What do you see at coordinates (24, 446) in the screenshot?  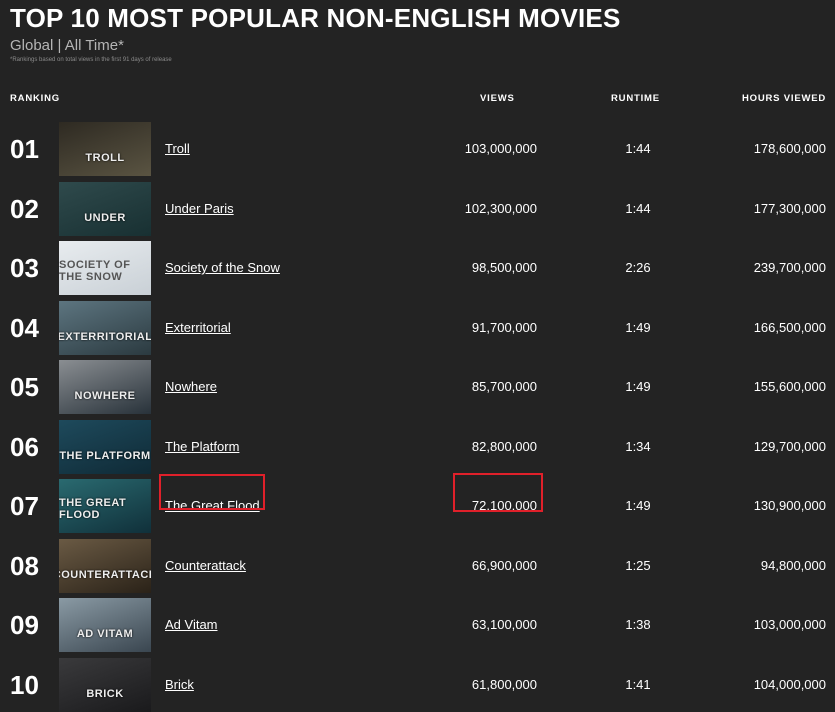 I see `rank-number: 06` at bounding box center [24, 446].